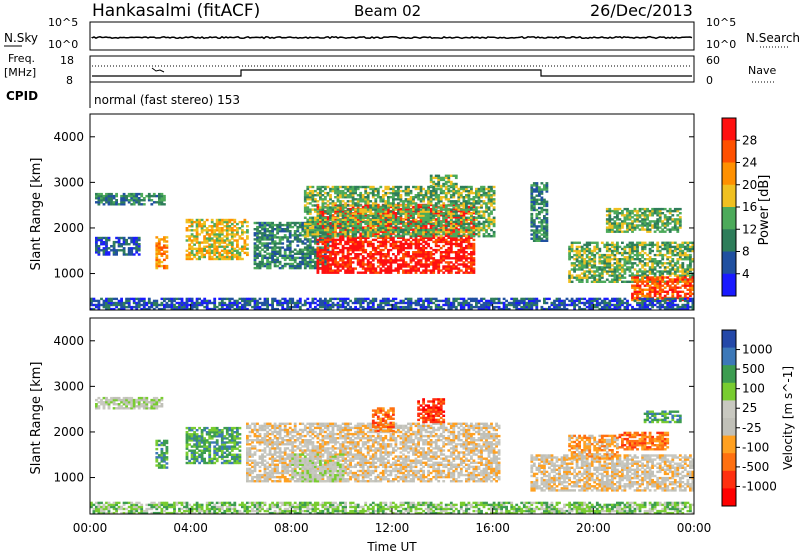 The image size is (800, 554). I want to click on freq-panel-frame, so click(392, 69).